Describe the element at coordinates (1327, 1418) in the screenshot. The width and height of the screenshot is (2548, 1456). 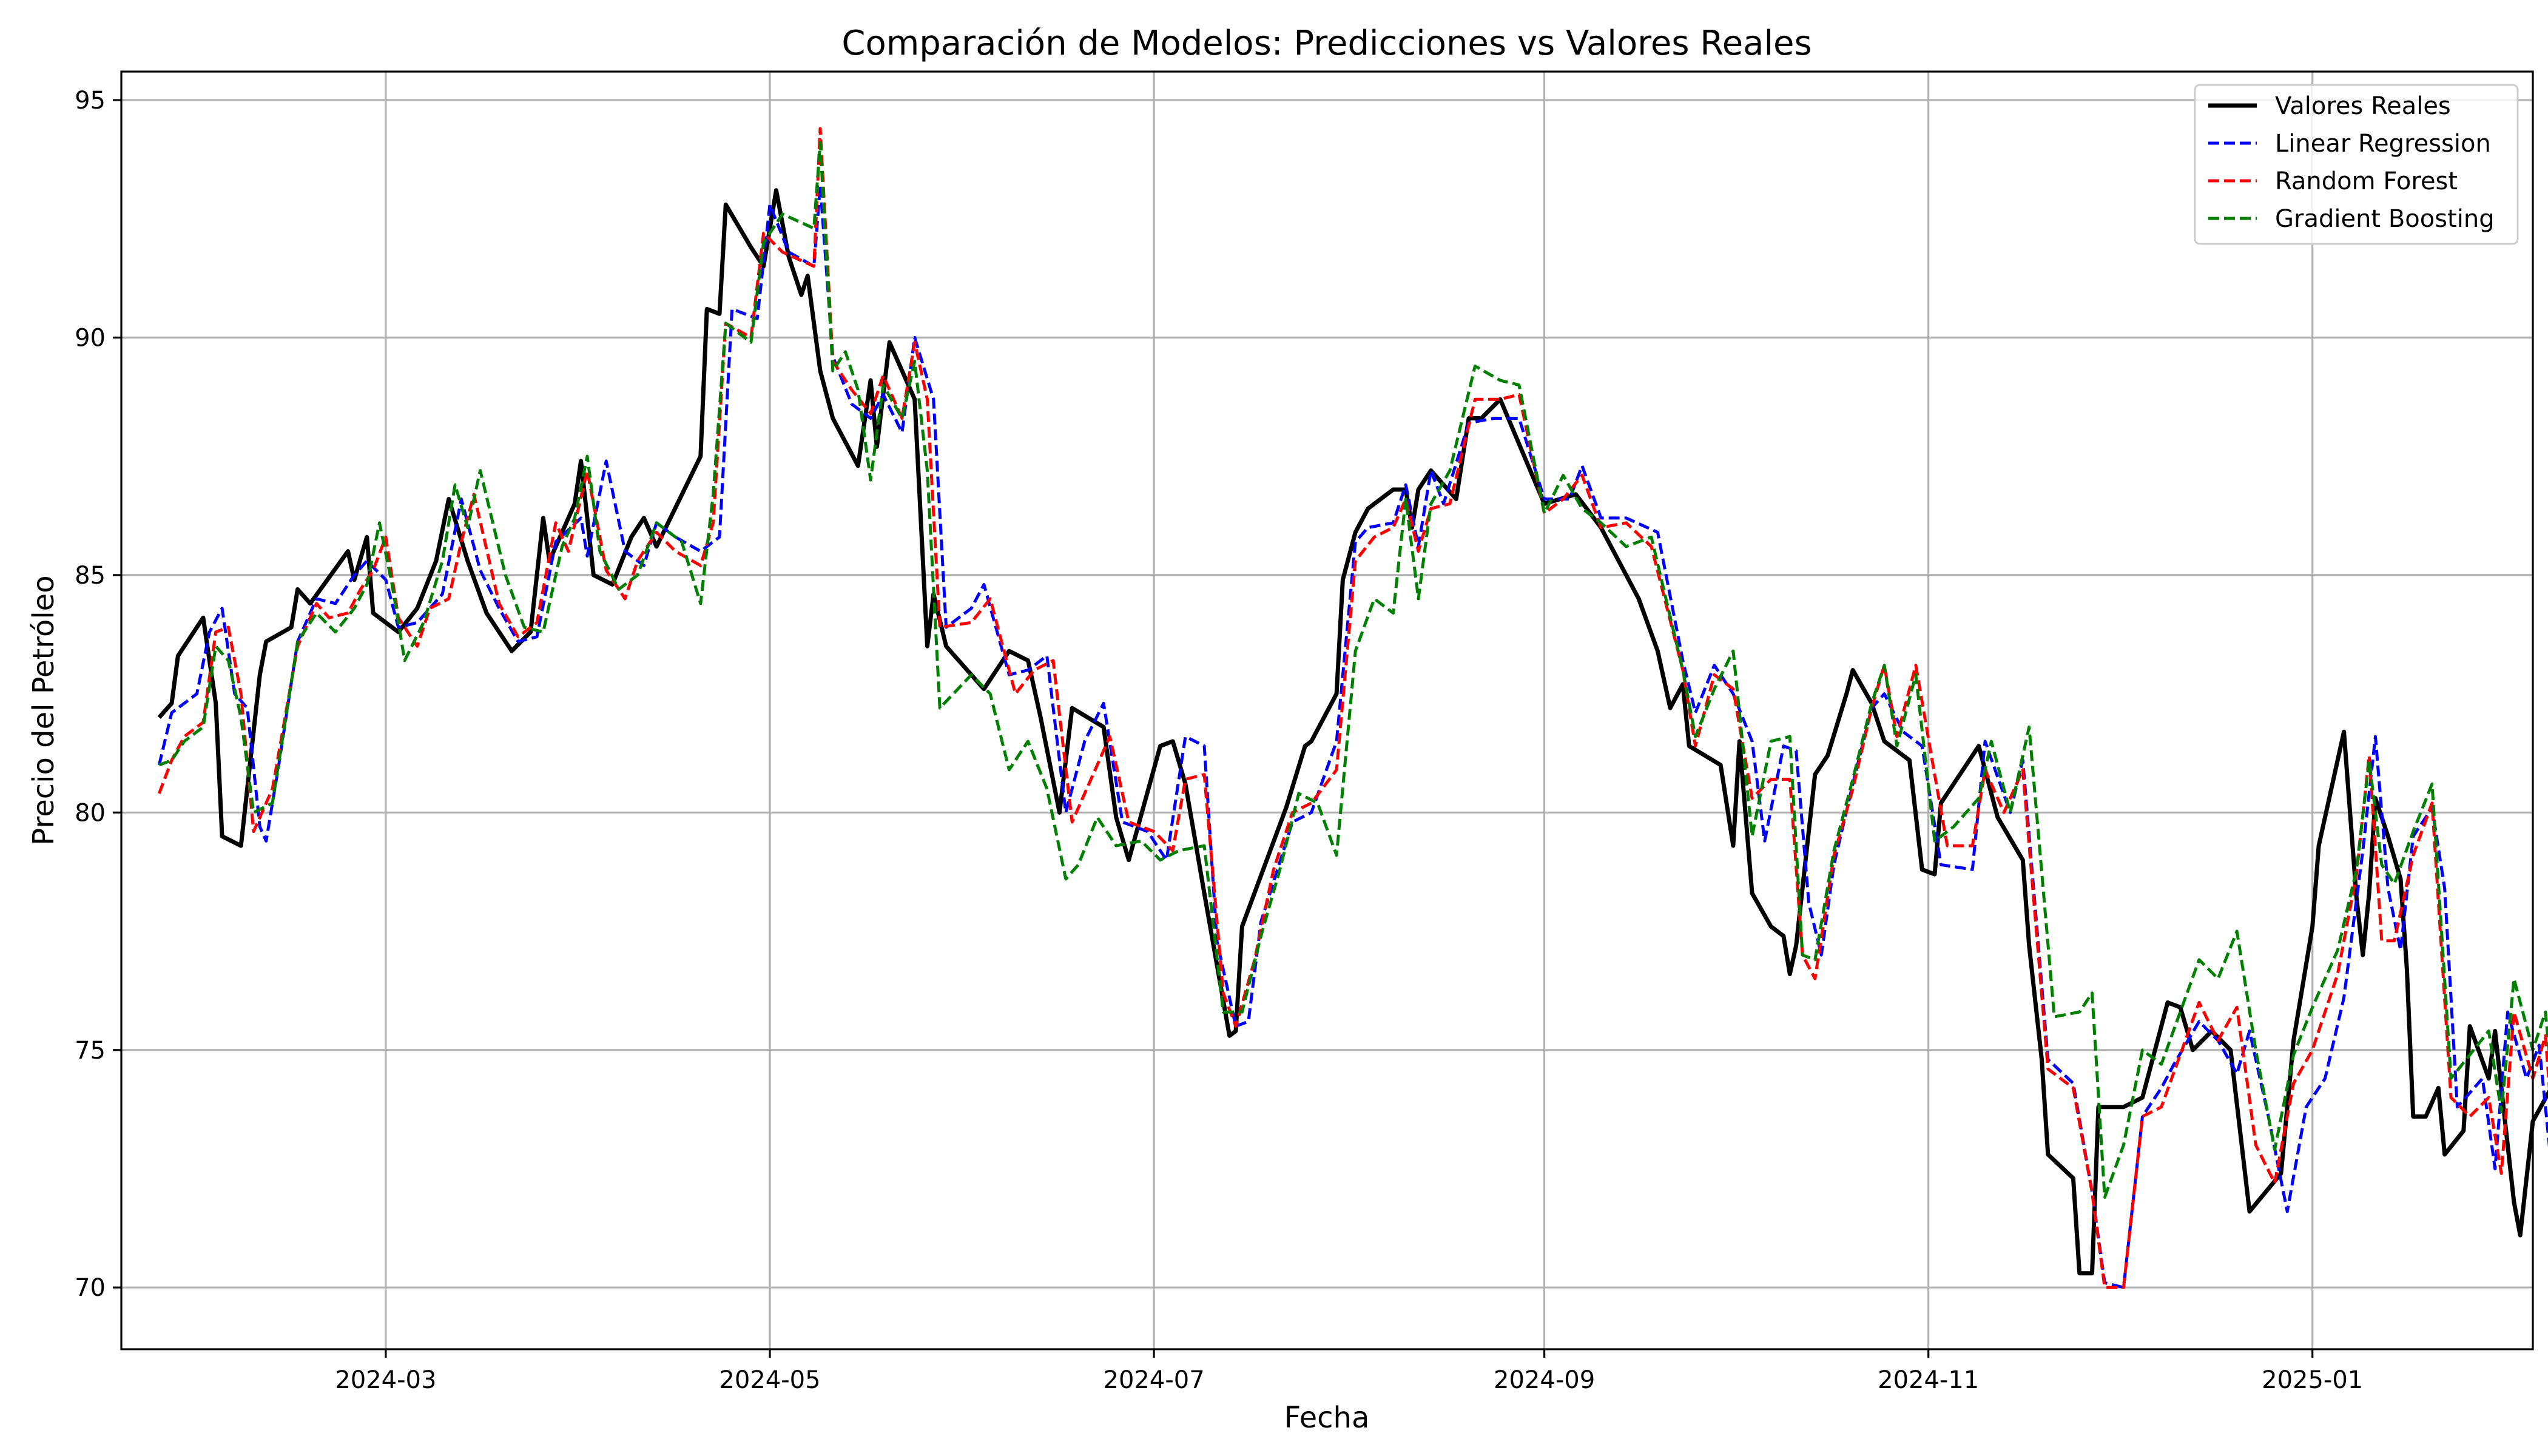
I see `x-axis-label: Fecha` at that location.